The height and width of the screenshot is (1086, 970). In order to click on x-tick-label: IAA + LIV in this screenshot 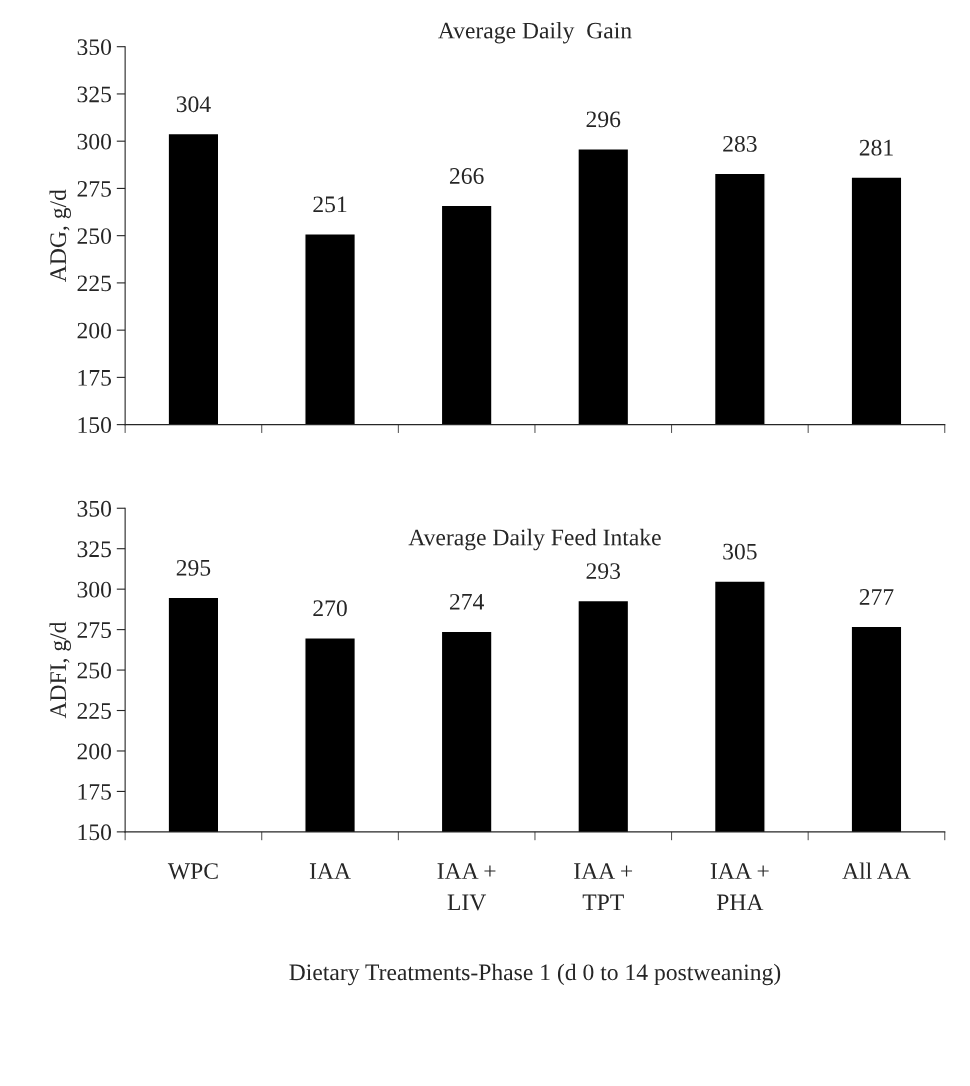, I will do `click(466, 887)`.